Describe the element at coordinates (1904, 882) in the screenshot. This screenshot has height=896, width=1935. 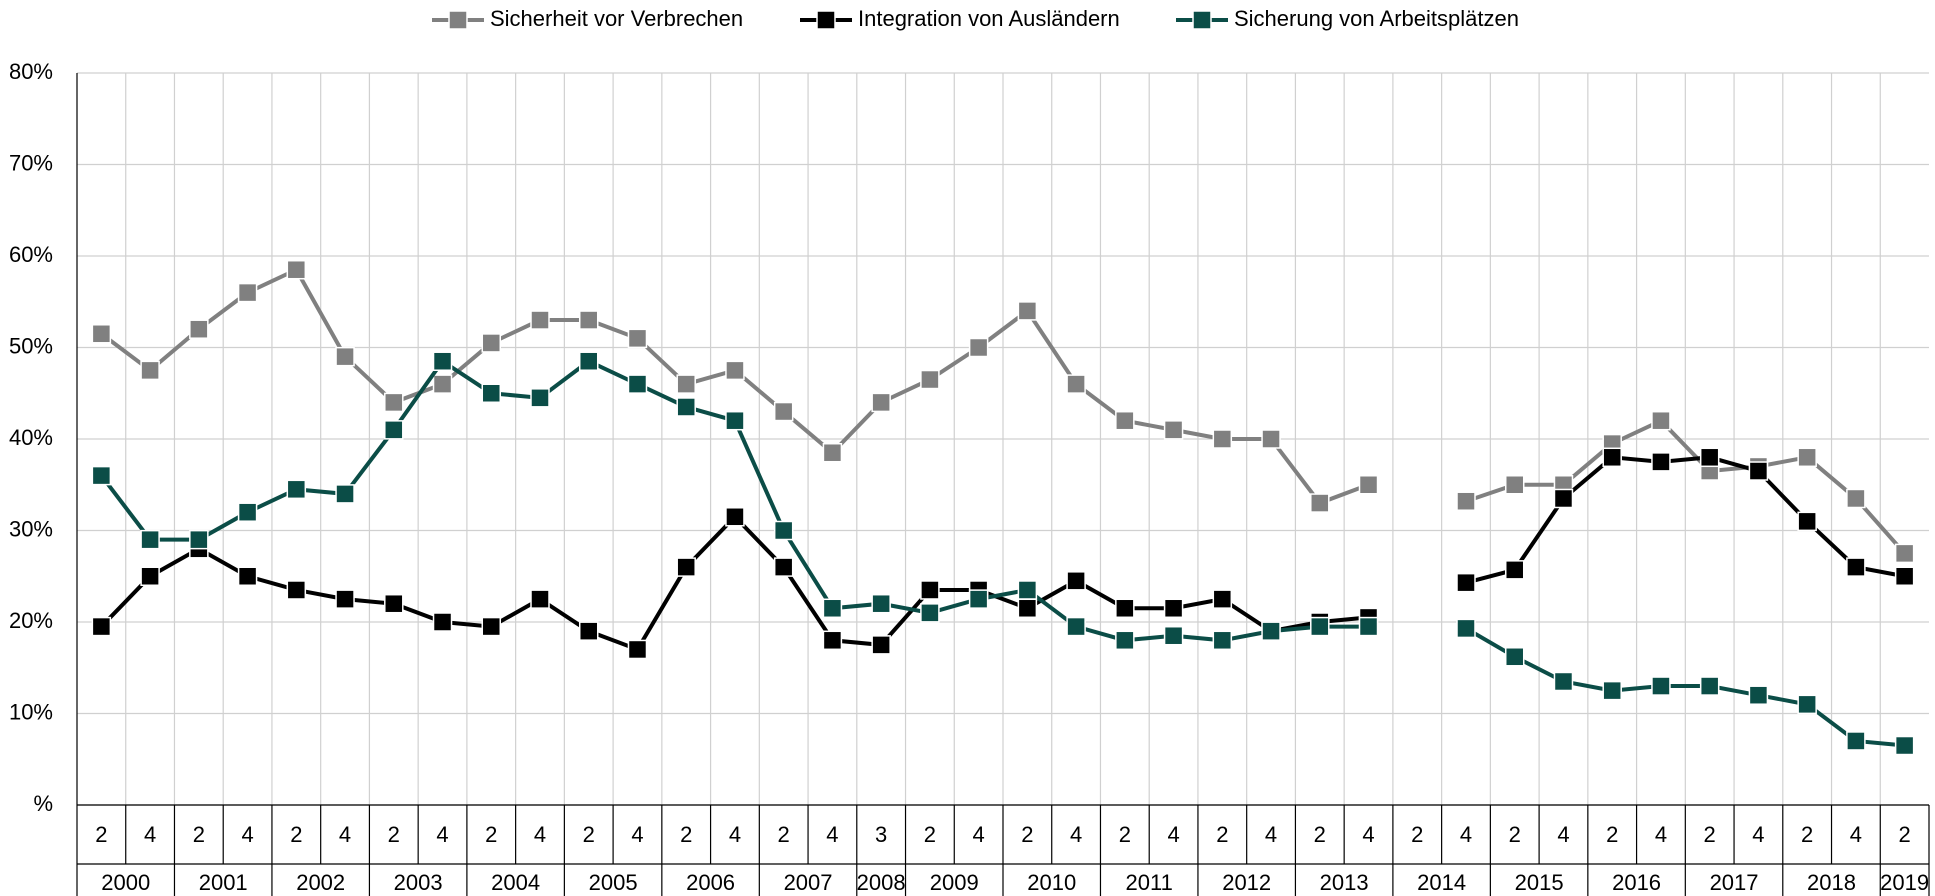
I see `year-label: 2019` at that location.